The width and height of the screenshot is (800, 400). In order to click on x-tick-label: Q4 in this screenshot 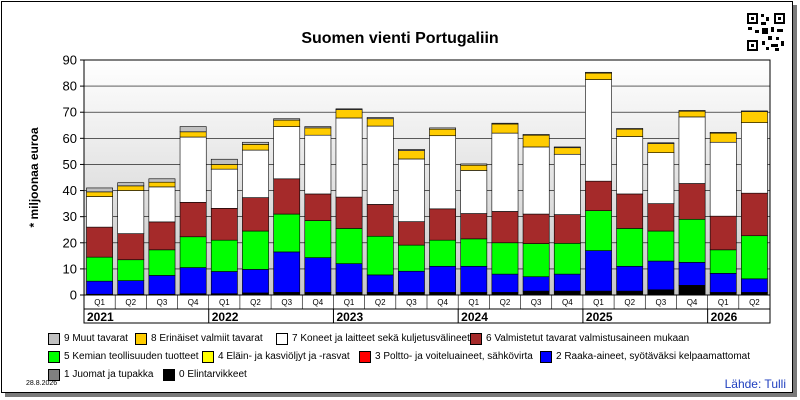, I will do `click(193, 302)`.